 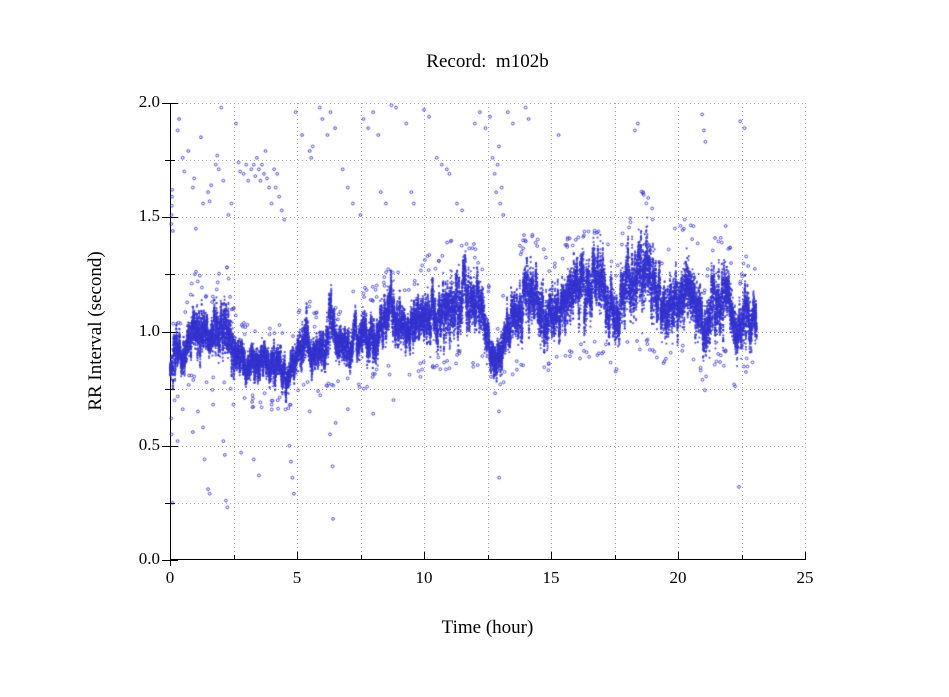 I want to click on x-tick-label: 0, so click(x=170, y=577).